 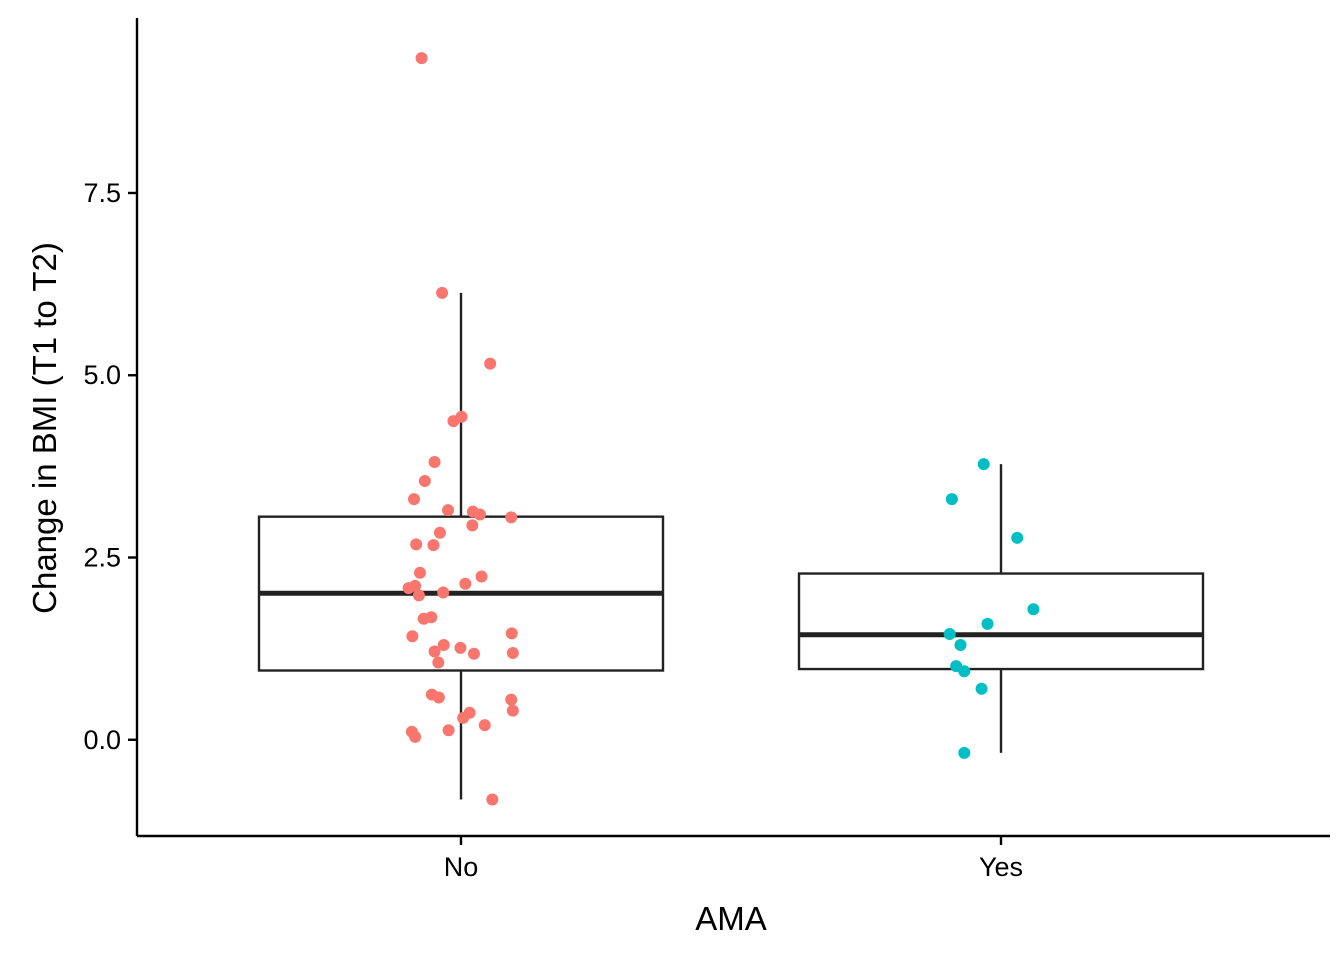 I want to click on x-axis-title: AMA, so click(x=731, y=918).